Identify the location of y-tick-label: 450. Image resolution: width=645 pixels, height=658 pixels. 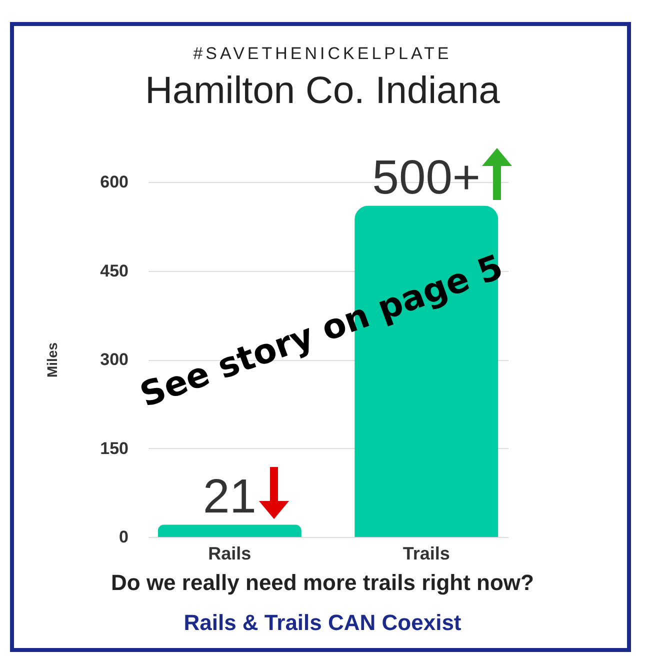
(114, 270).